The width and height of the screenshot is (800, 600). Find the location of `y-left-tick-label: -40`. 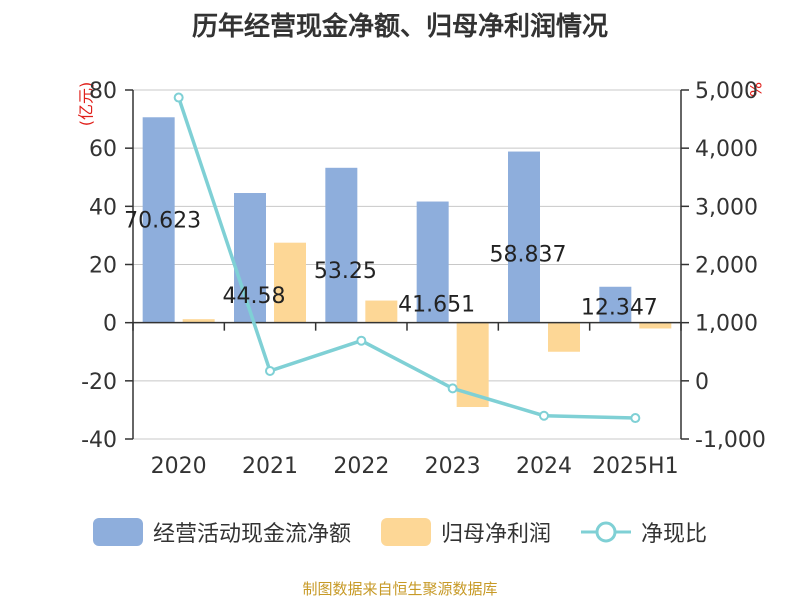

y-left-tick-label: -40 is located at coordinates (99, 440).